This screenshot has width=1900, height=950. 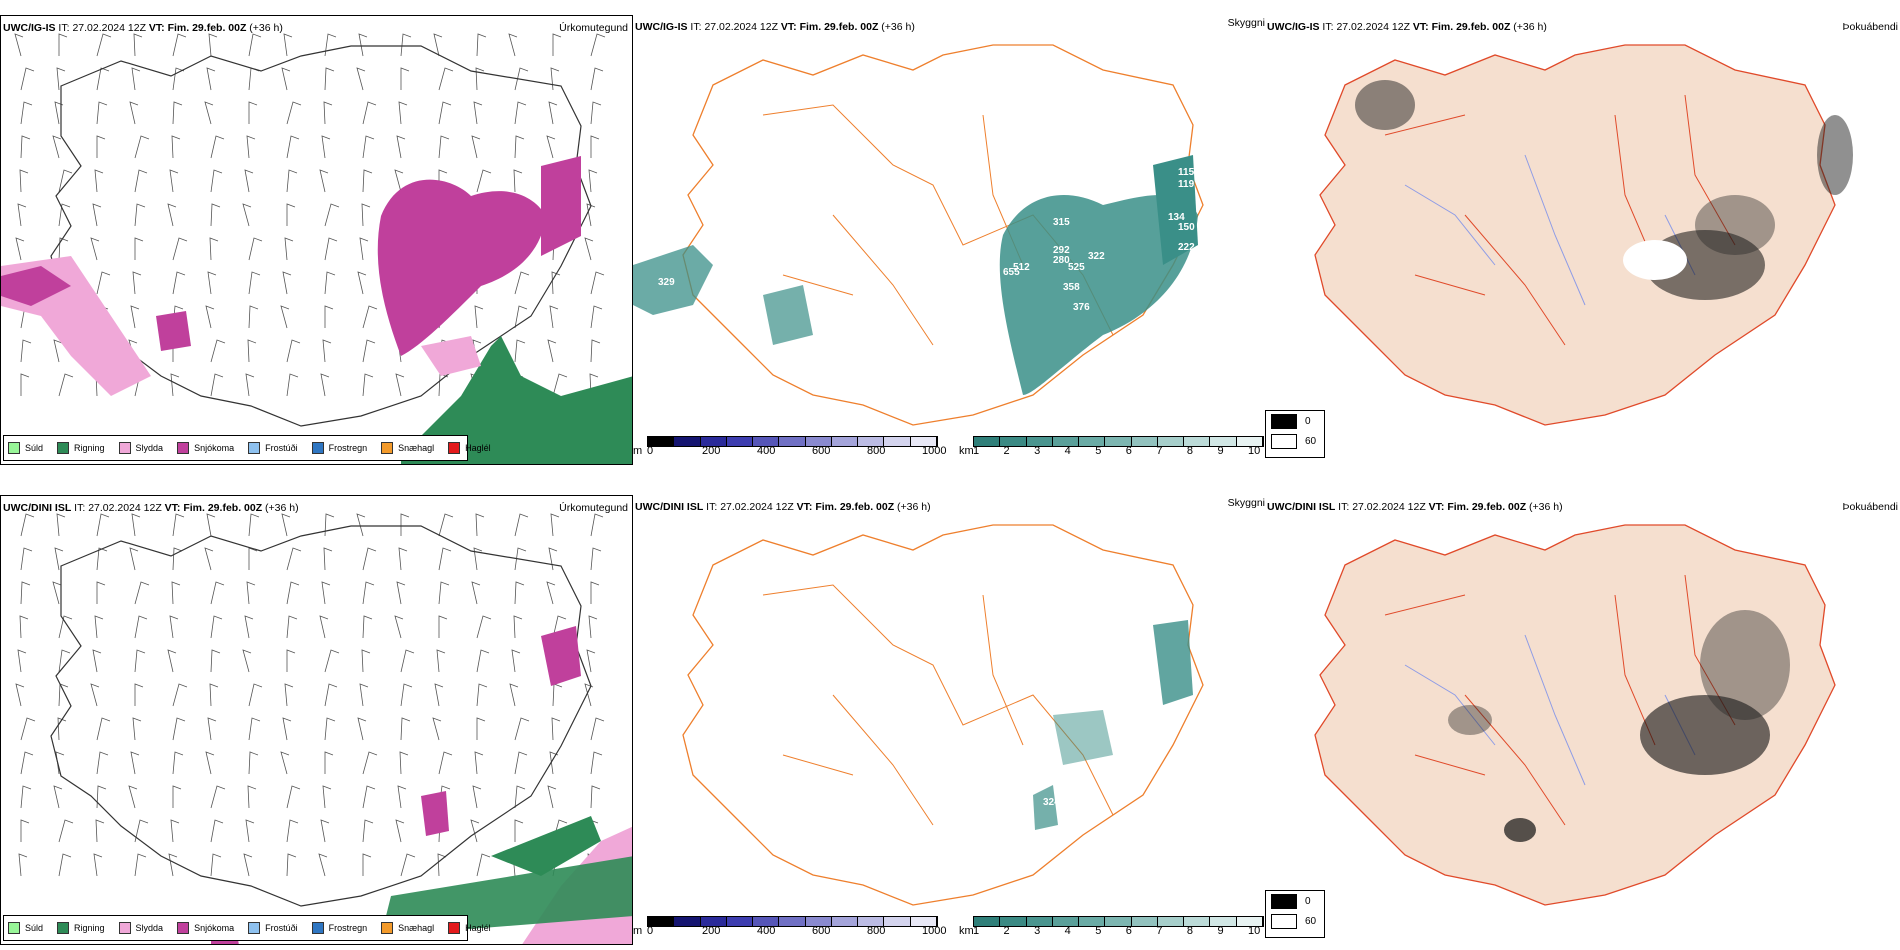 What do you see at coordinates (943, 715) in the screenshot?
I see `visibility-map-graphic: 124 324` at bounding box center [943, 715].